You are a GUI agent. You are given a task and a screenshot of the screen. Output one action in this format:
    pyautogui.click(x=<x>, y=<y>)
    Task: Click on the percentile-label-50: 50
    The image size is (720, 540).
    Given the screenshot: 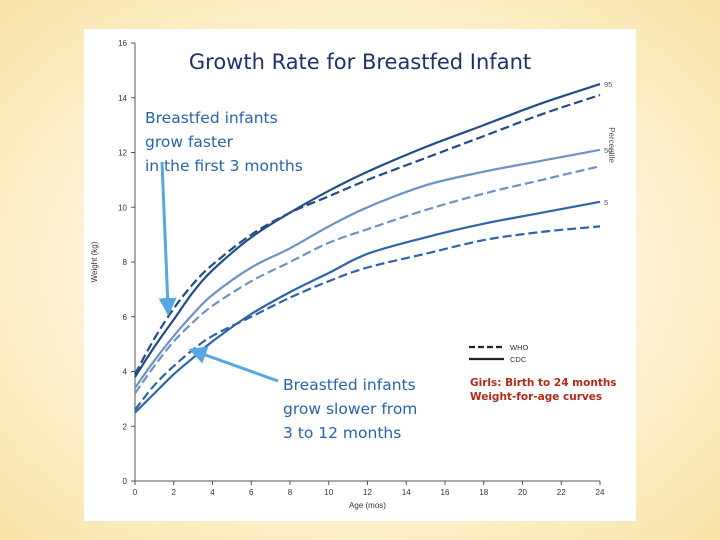 What is the action you would take?
    pyautogui.click(x=608, y=150)
    